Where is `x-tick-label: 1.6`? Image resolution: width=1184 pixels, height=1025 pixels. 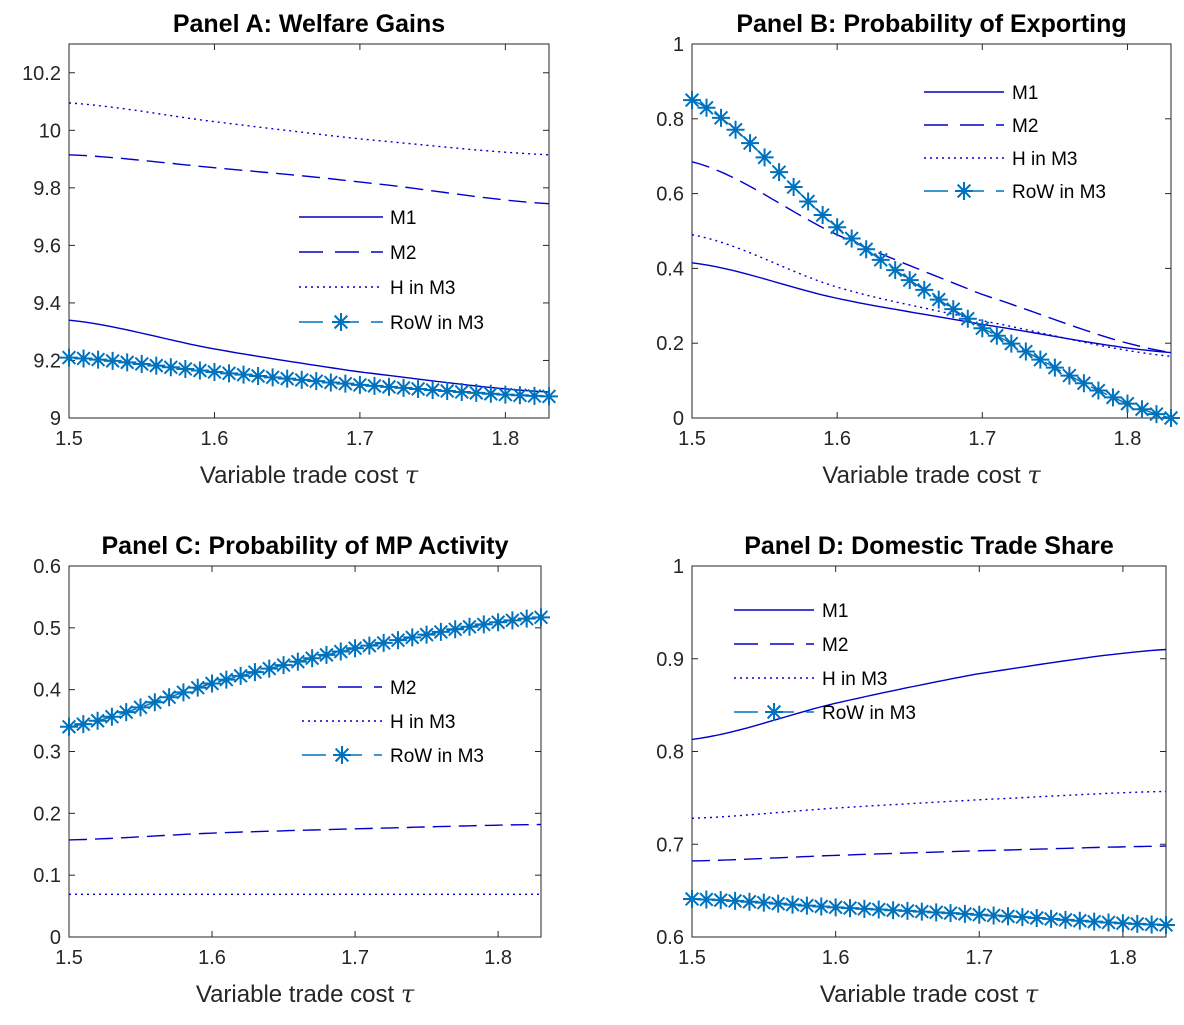
x-tick-label: 1.6 is located at coordinates (215, 439).